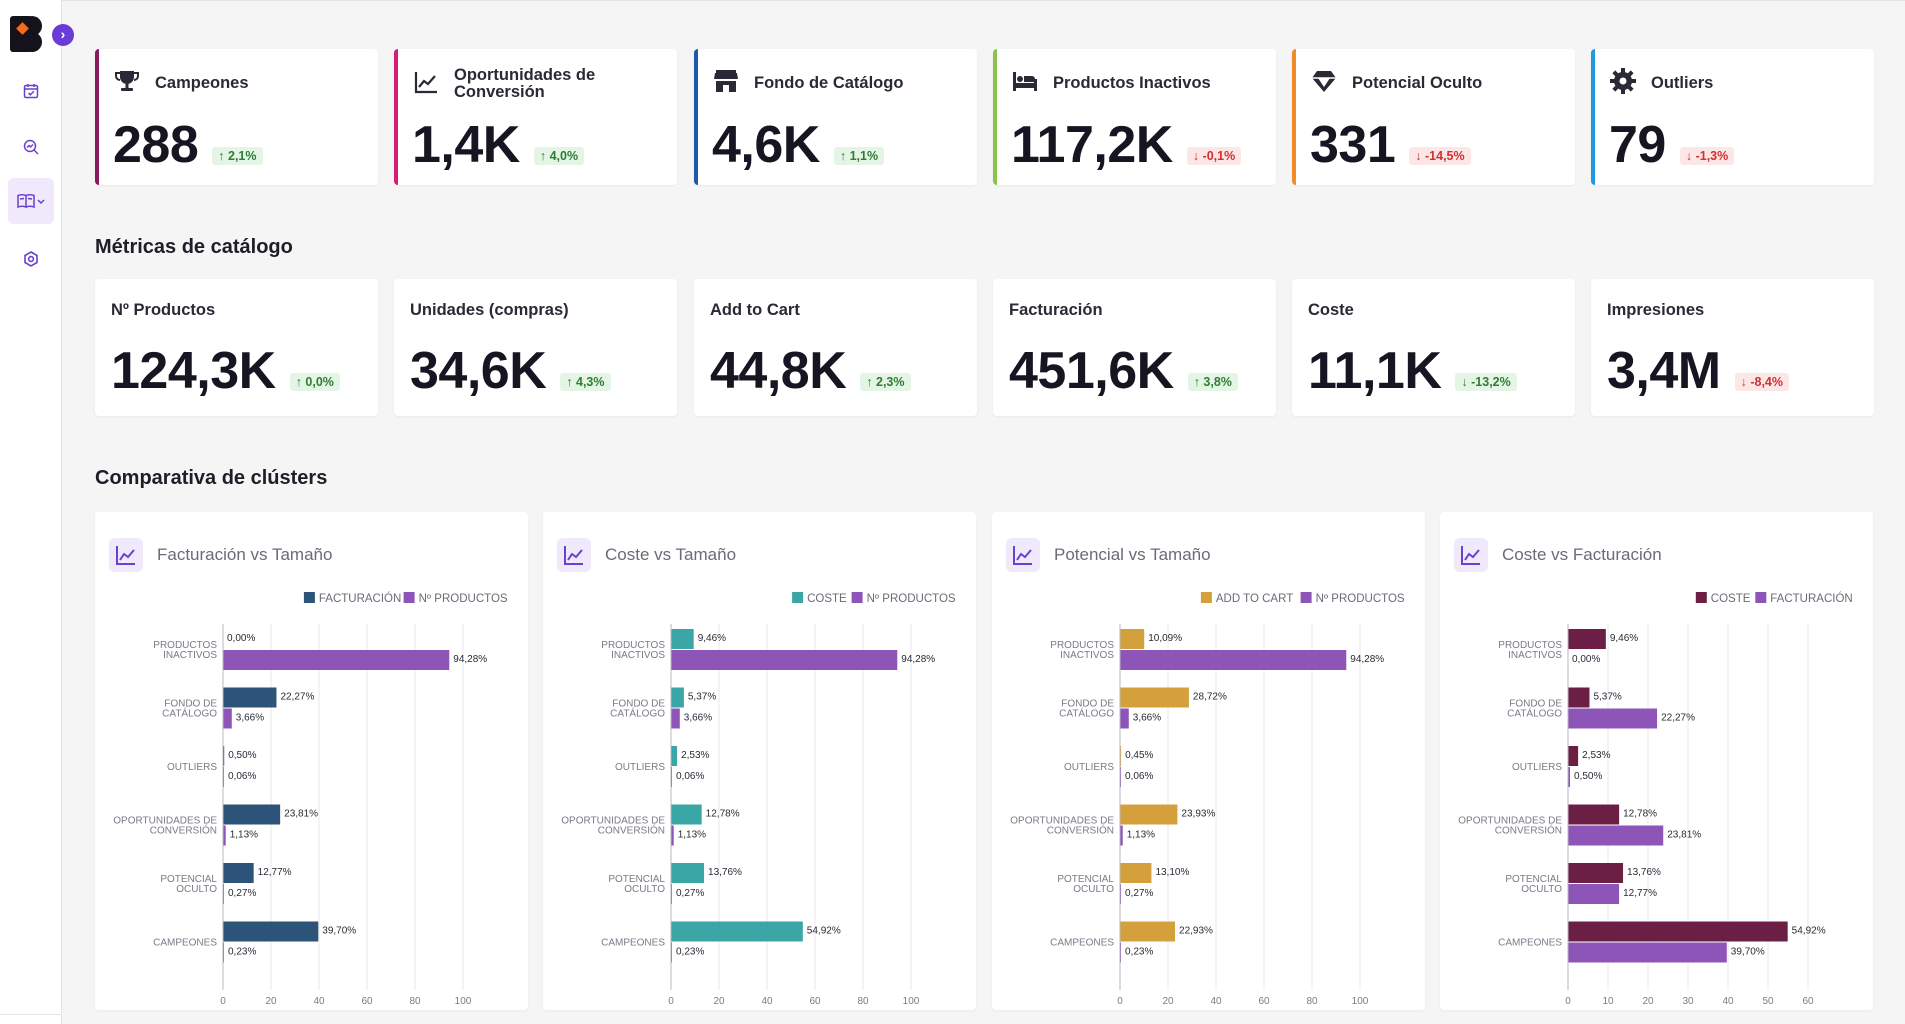  What do you see at coordinates (31, 147) in the screenshot?
I see `nav-analytics-search-icon` at bounding box center [31, 147].